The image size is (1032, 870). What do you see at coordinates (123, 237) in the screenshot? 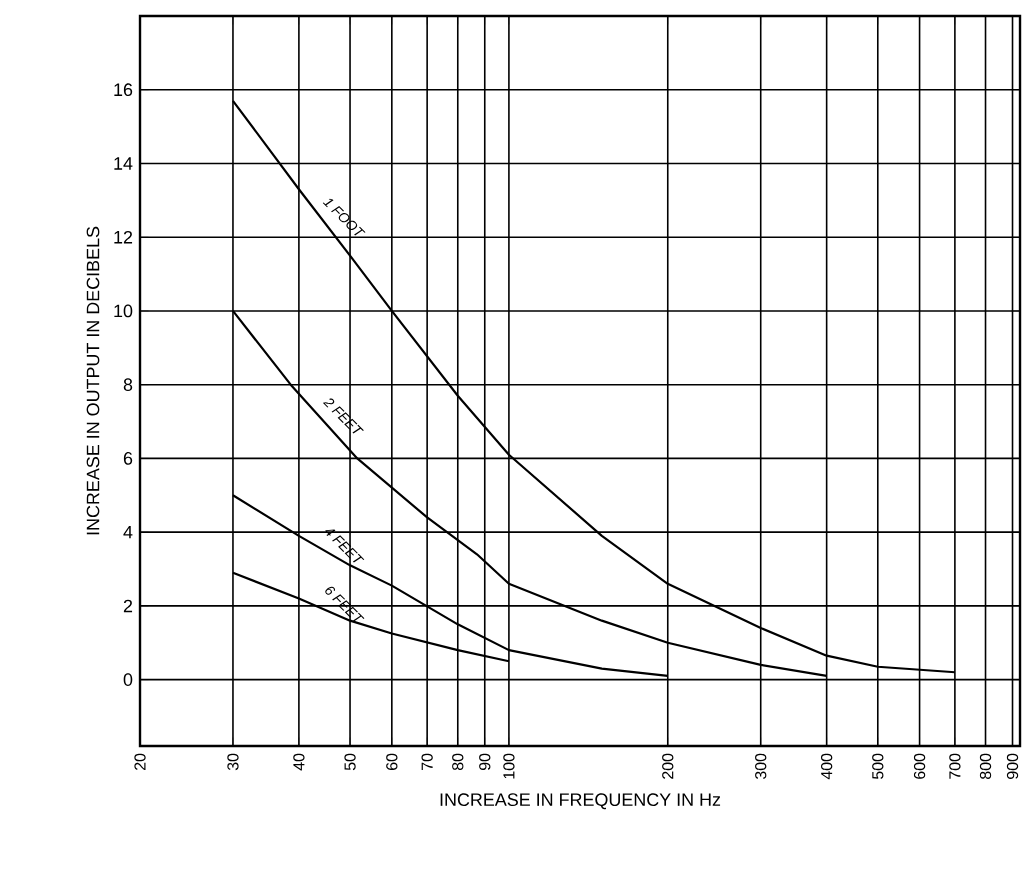
I see `y-tick-label: 12` at bounding box center [123, 237].